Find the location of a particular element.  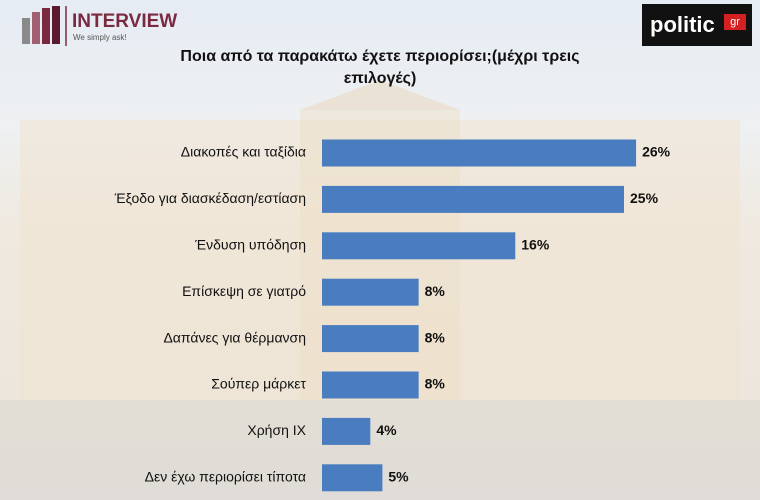

value-label: 16% is located at coordinates (535, 245).